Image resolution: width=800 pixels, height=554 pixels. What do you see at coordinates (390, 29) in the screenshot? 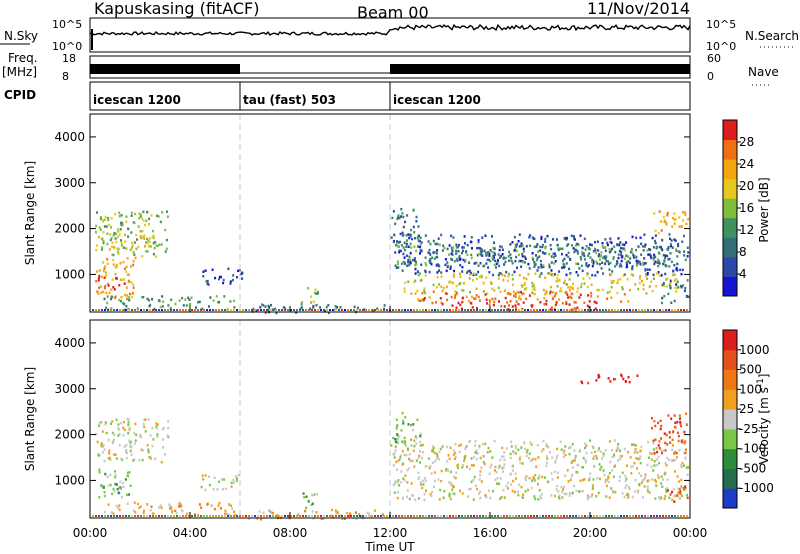
I see `nsky-line` at bounding box center [390, 29].